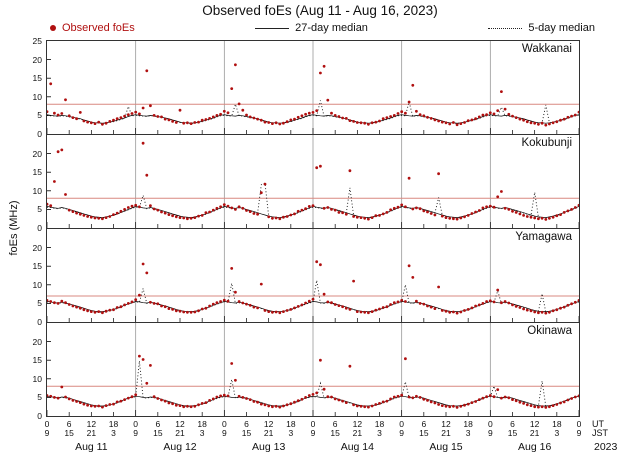  What do you see at coordinates (272, 28) in the screenshot?
I see `solid-line-icon` at bounding box center [272, 28].